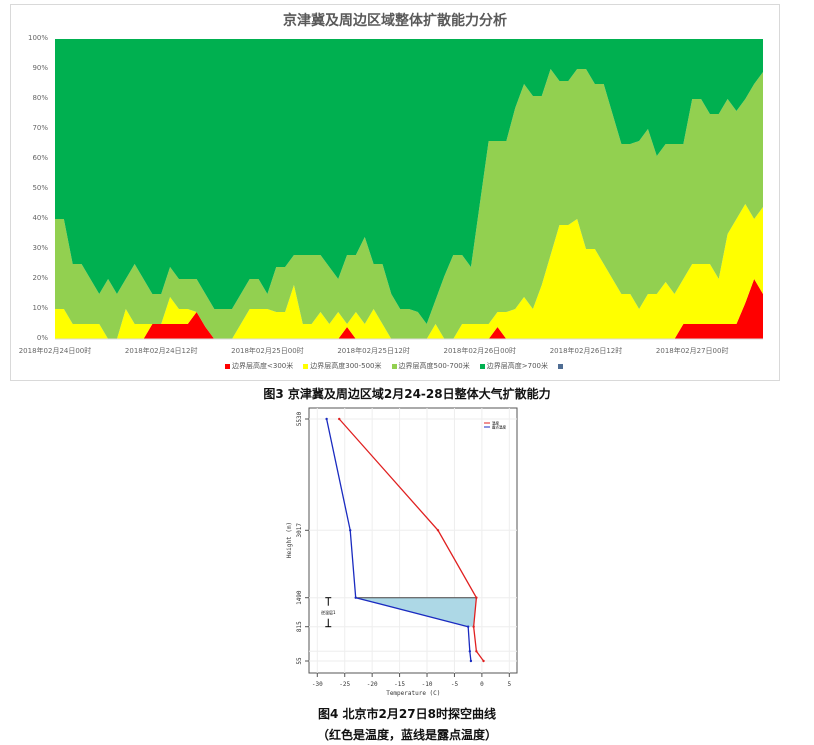 This screenshot has height=745, width=814. Describe the element at coordinates (40, 278) in the screenshot. I see `y-tick-label: 20%` at that location.